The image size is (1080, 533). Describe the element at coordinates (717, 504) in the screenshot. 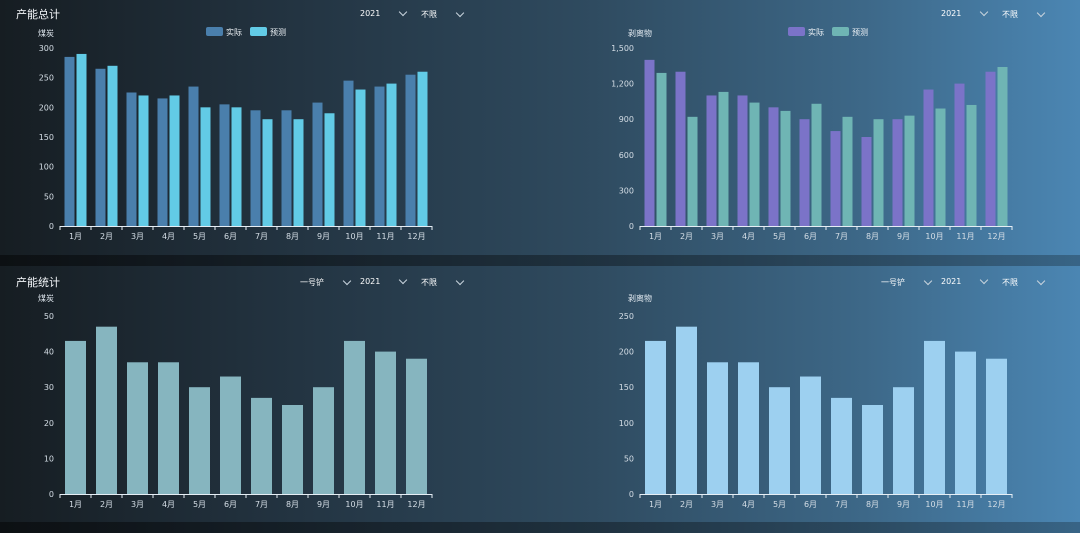

I see `x-tick-label: 3月` at that location.